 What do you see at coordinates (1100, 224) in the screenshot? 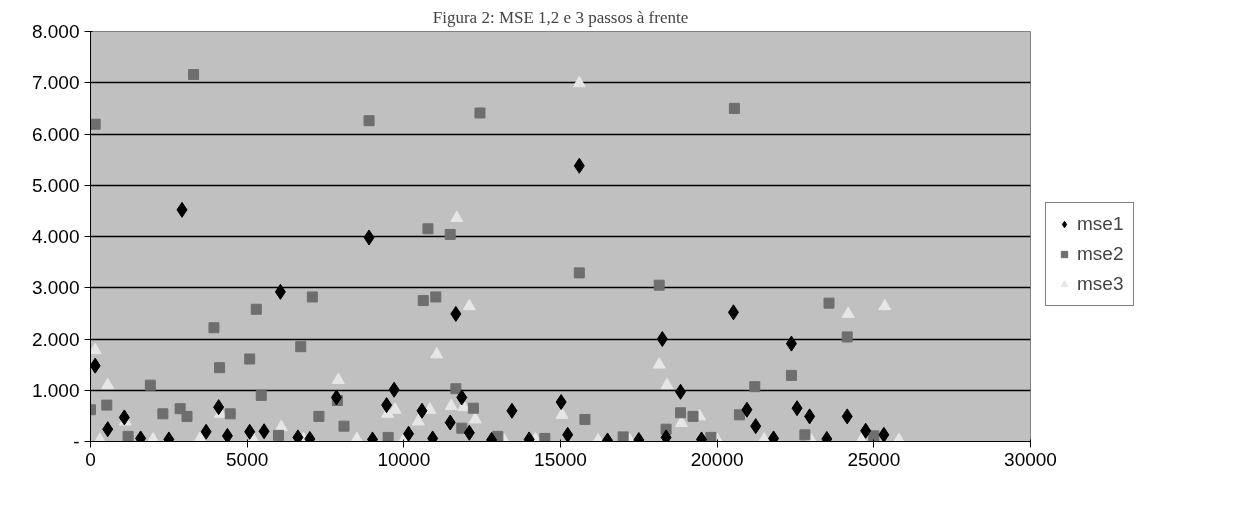
I see `legend-label: mse1` at bounding box center [1100, 224].